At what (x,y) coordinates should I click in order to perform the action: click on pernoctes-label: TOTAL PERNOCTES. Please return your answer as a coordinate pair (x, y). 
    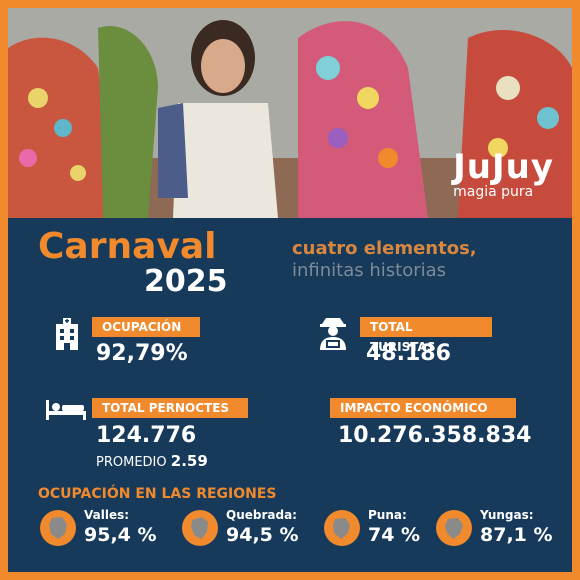
    Looking at the image, I should click on (170, 408).